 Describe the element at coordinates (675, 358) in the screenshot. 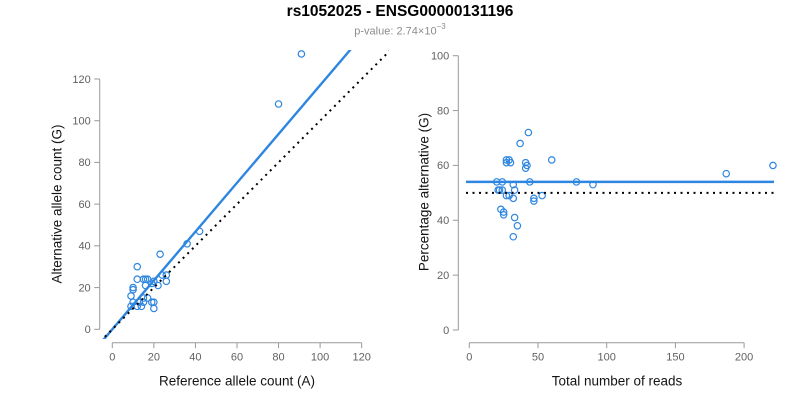

I see `x-tick-label: 150` at that location.